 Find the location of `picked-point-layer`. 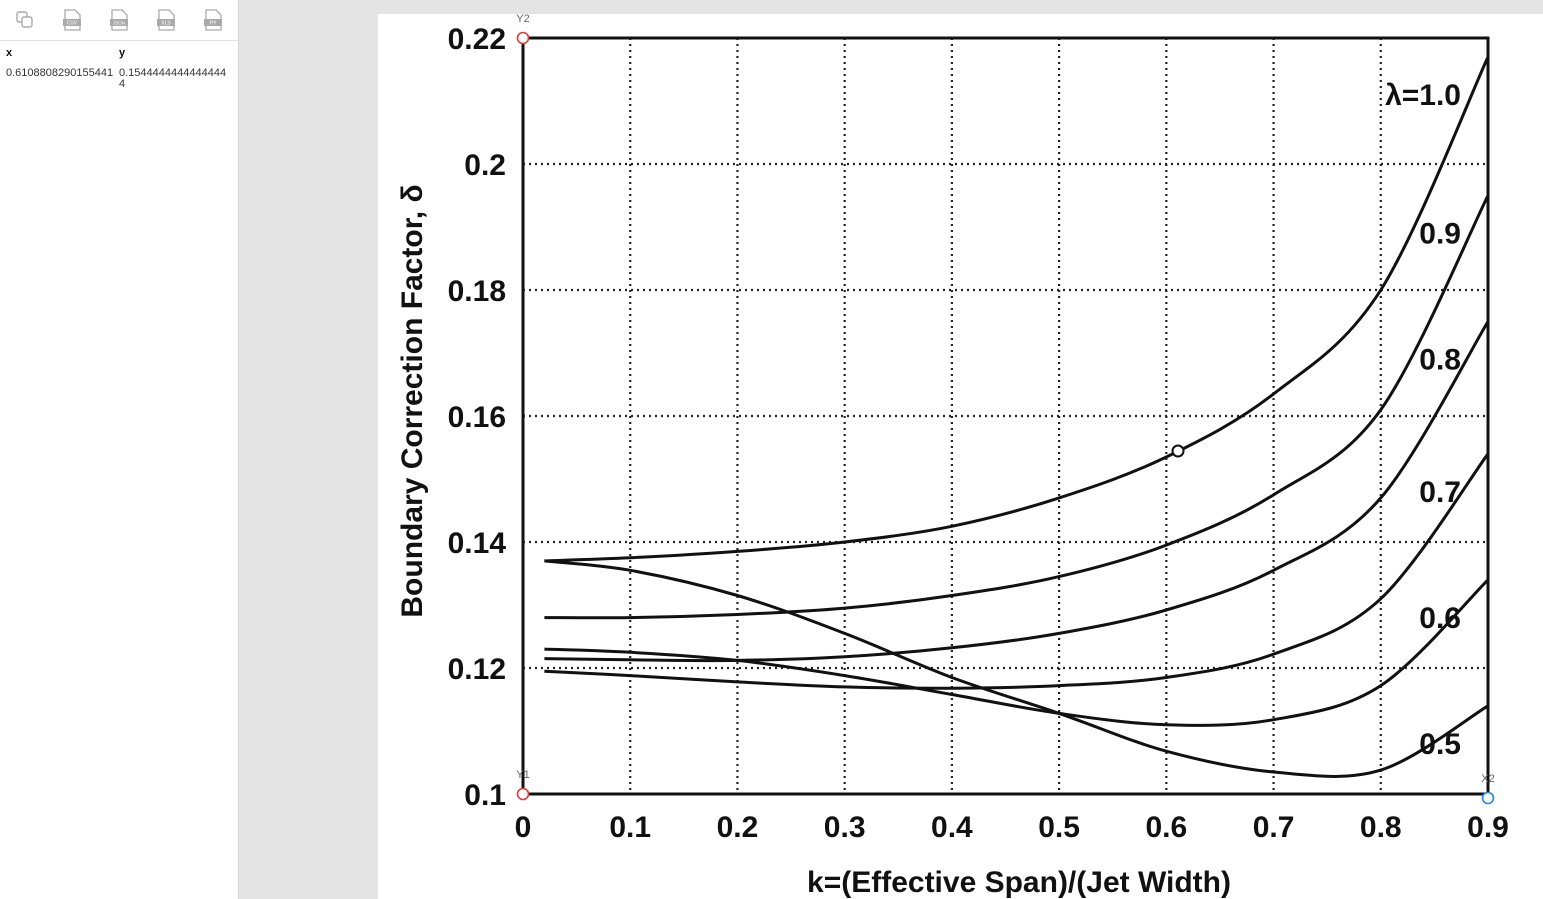

picked-point-layer is located at coordinates (1178, 451).